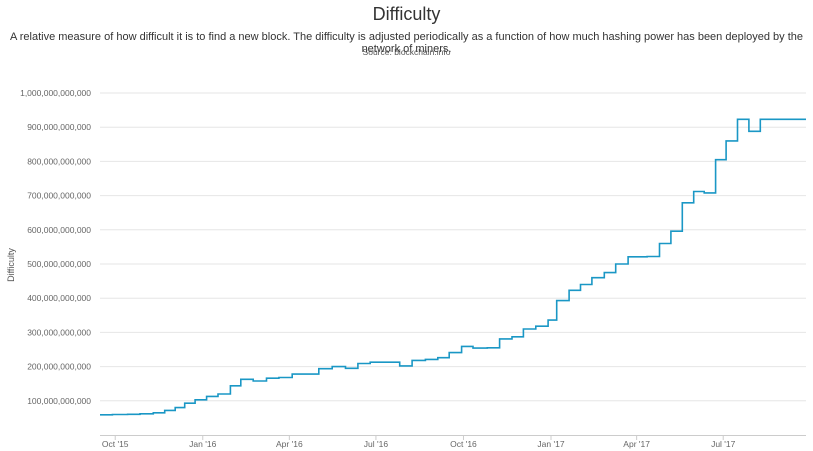 This screenshot has width=813, height=451. Describe the element at coordinates (59, 367) in the screenshot. I see `y-tick-label: 200,000,000,000` at that location.